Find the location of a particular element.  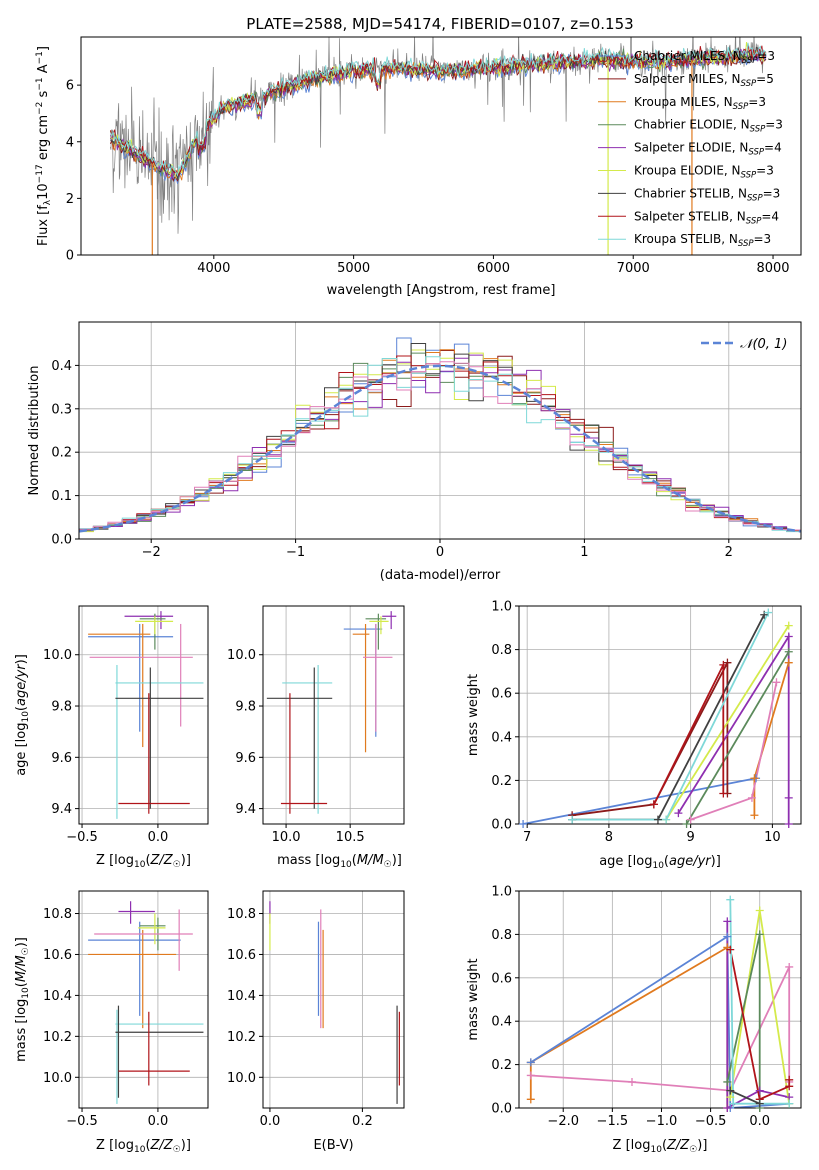

x-tick-label: 6000 is located at coordinates (493, 268).